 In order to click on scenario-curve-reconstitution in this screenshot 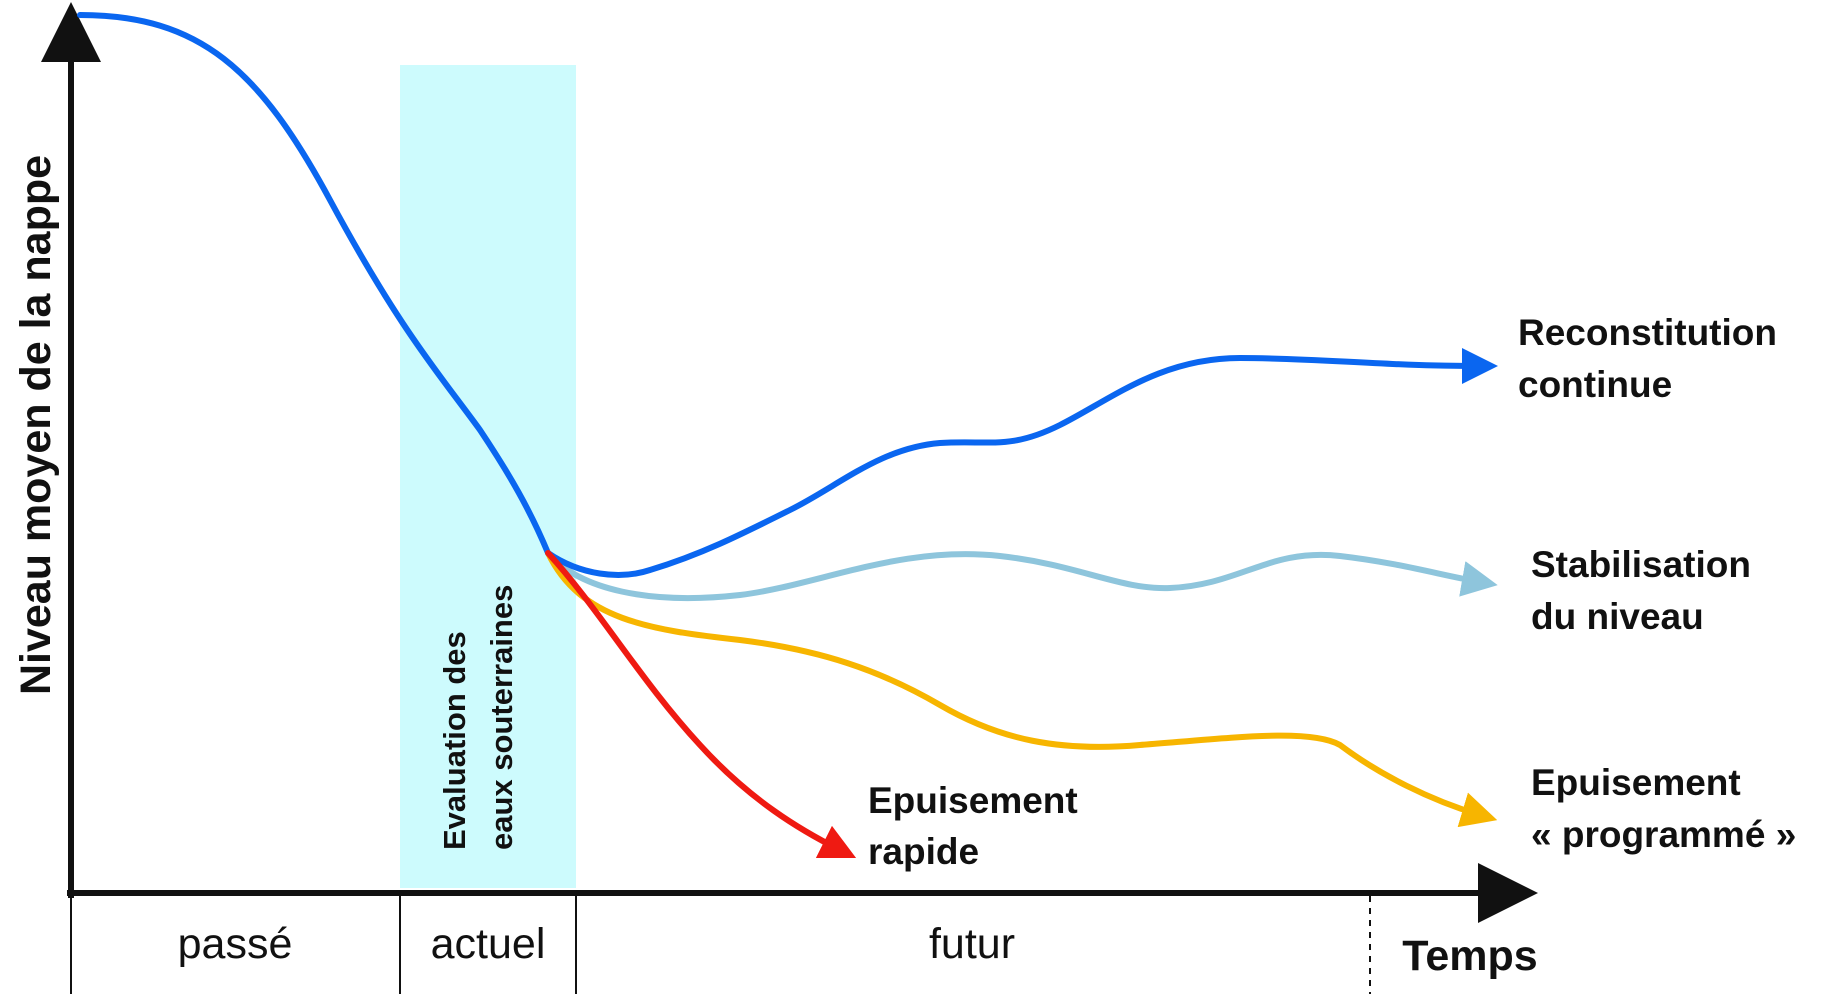, I will do `click(1021, 462)`.